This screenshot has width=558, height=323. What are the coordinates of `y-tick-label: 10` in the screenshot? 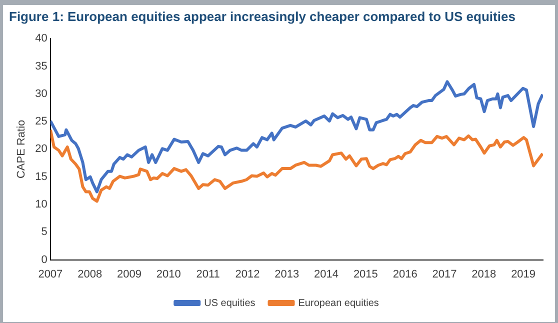 It's located at (41, 204).